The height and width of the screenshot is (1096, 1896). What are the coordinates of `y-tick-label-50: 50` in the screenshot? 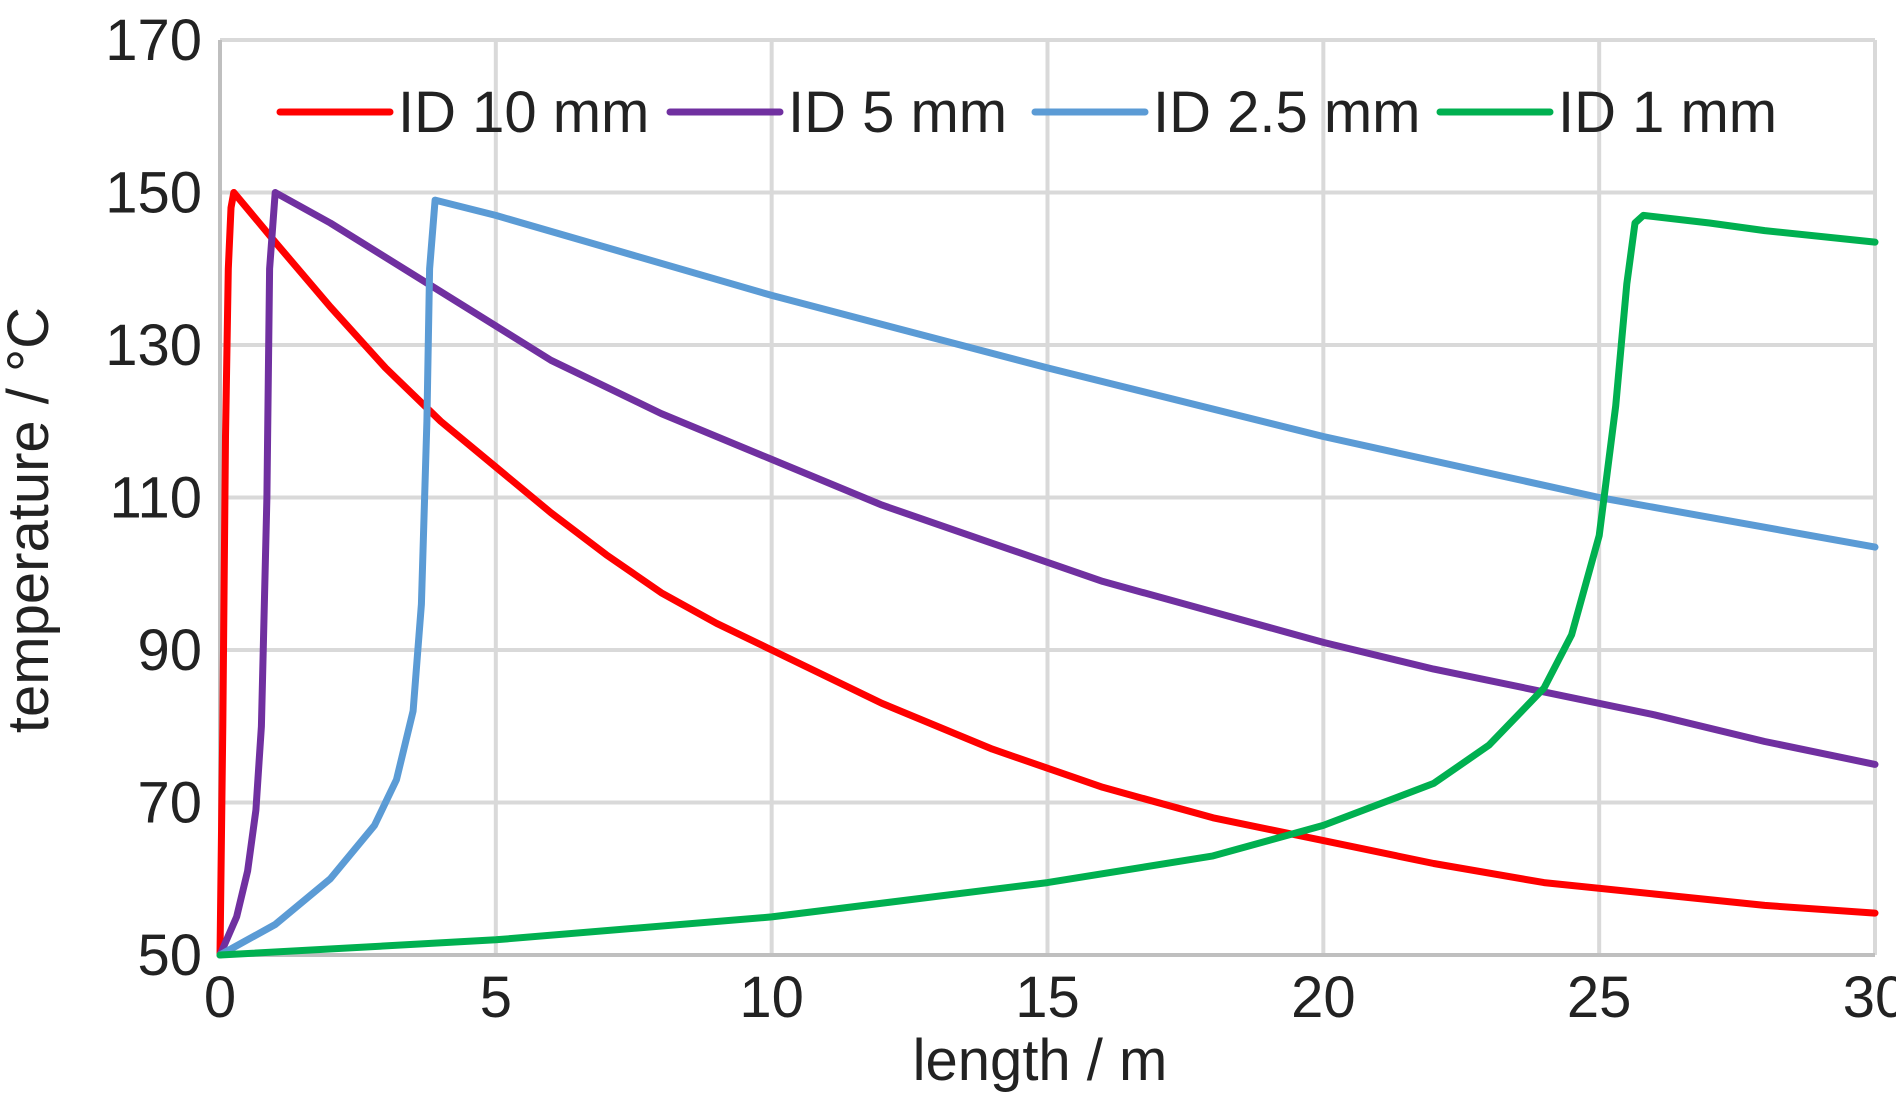 It's located at (169, 955).